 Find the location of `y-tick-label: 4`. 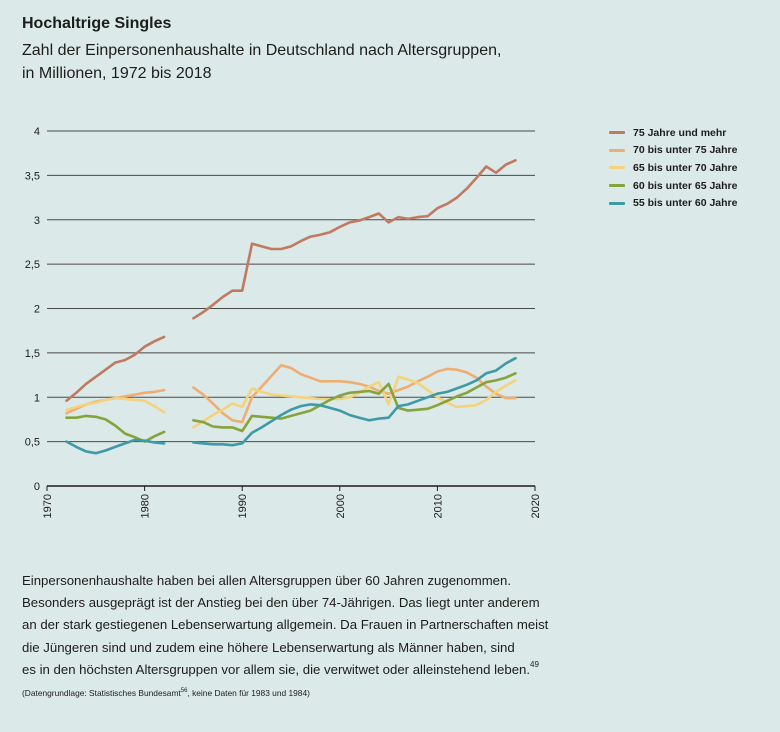

y-tick-label: 4 is located at coordinates (37, 132).